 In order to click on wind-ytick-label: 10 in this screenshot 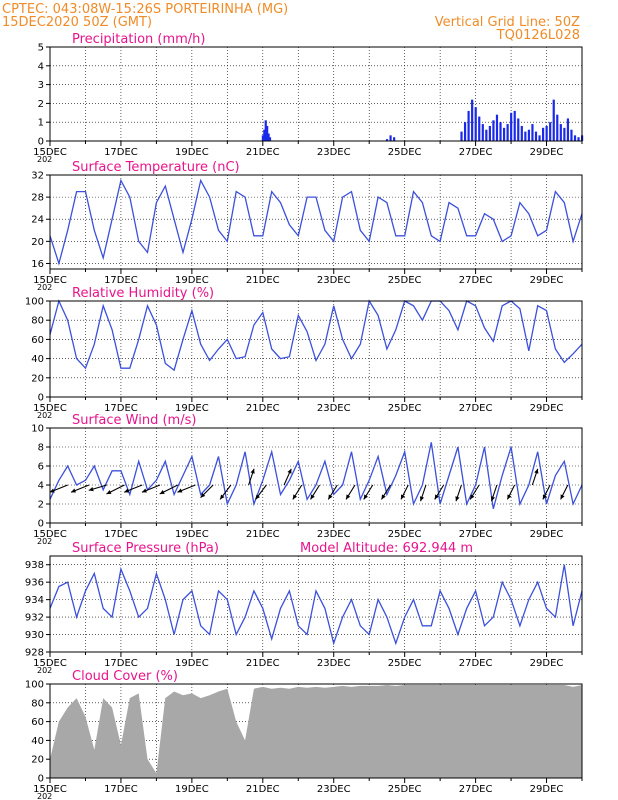, I will do `click(37, 429)`.